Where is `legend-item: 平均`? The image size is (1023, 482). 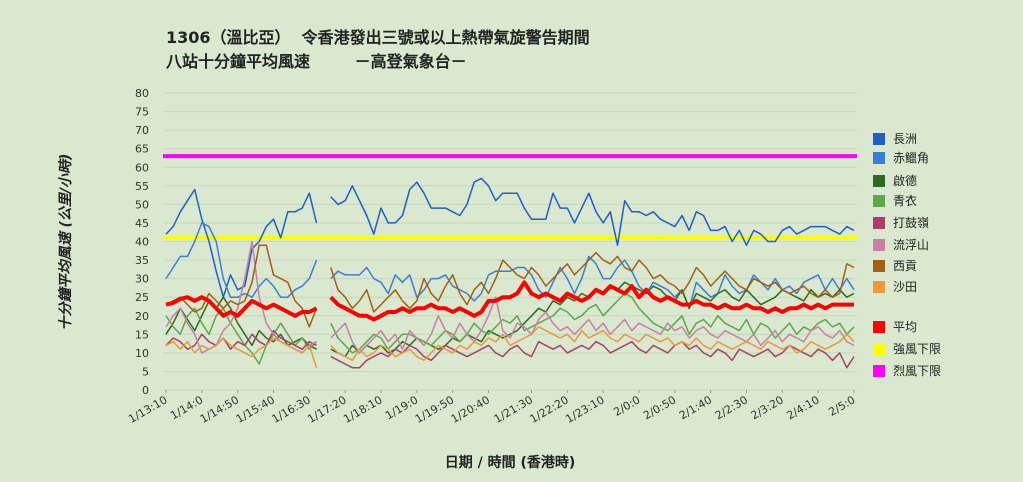
legend-item: 平均 is located at coordinates (895, 326).